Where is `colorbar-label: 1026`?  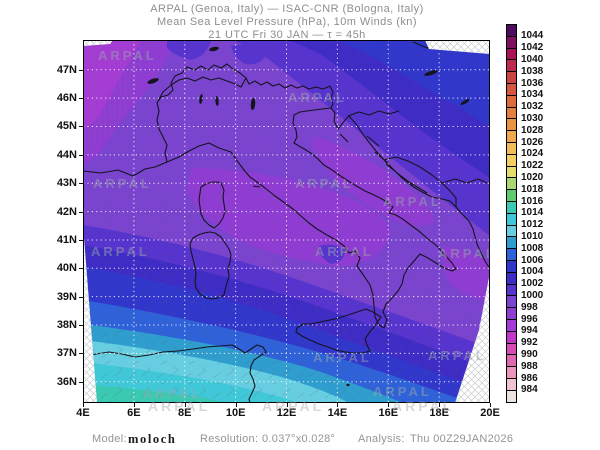
colorbar-label: 1026 is located at coordinates (532, 142).